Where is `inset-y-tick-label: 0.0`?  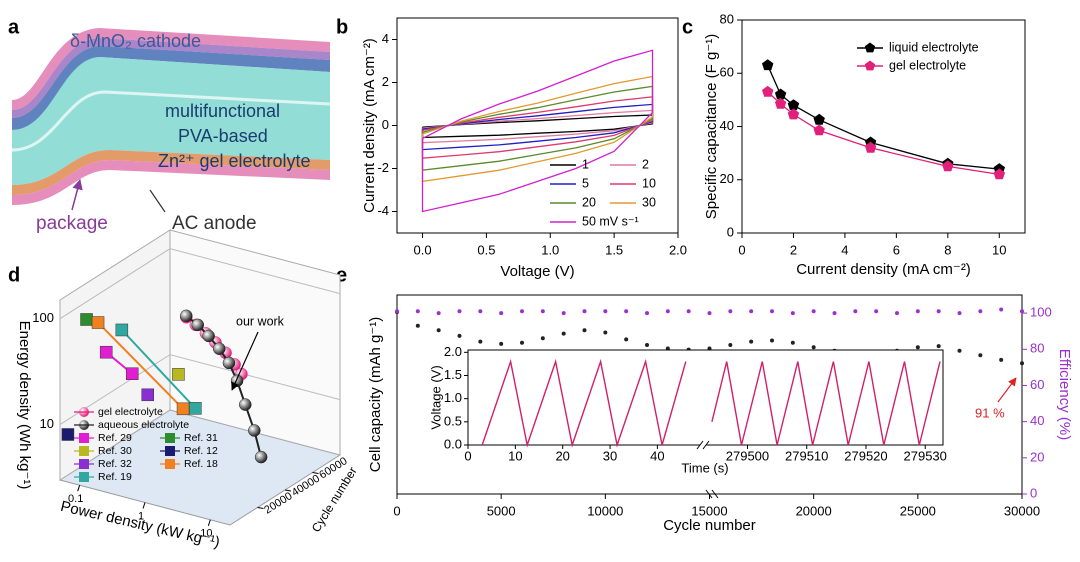 inset-y-tick-label: 0.0 is located at coordinates (453, 443).